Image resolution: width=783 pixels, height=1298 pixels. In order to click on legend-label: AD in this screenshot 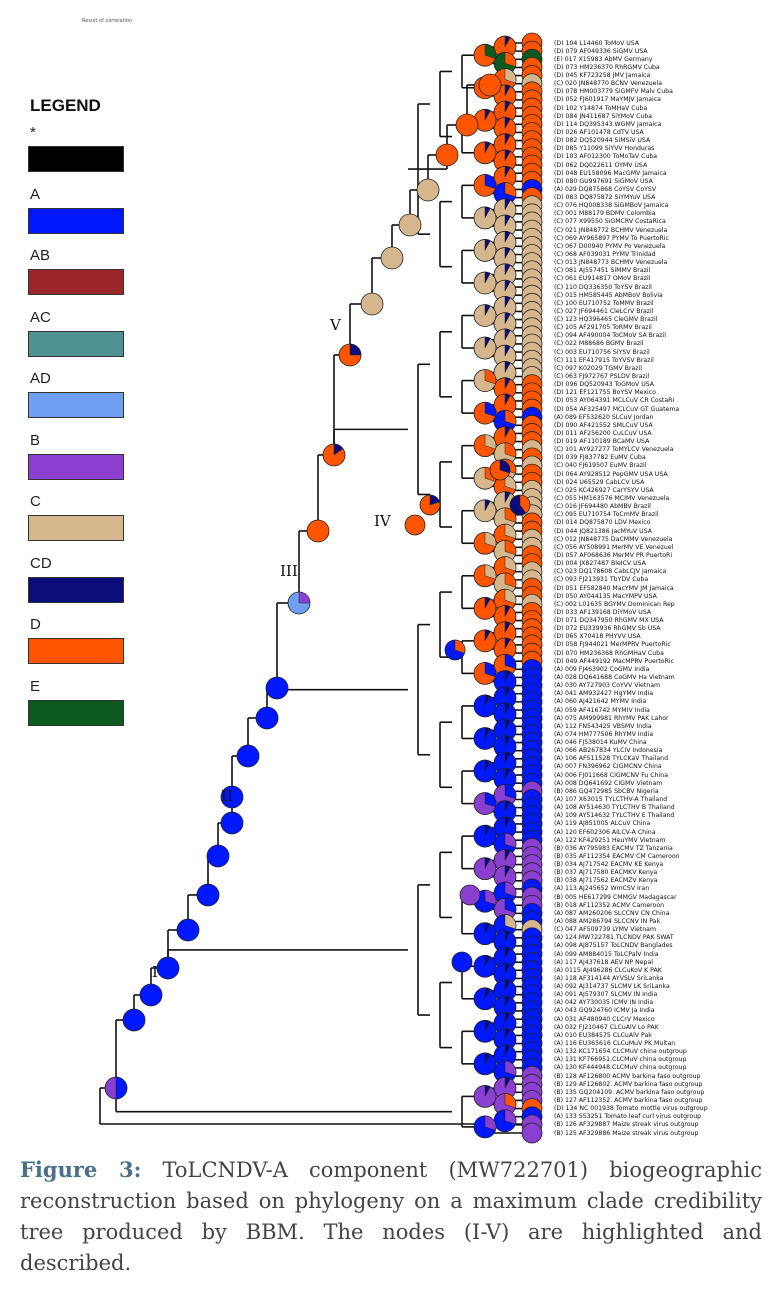, I will do `click(40, 378)`.